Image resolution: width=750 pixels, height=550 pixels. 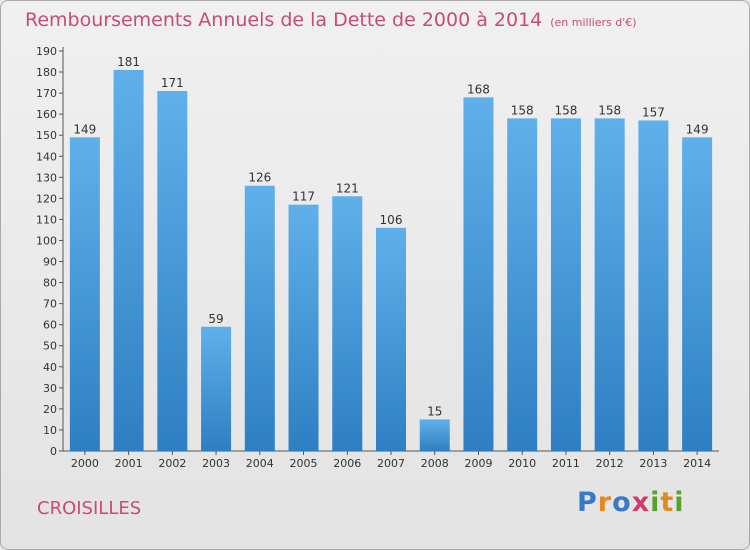 I want to click on x-tick-label: 2009, so click(x=478, y=463).